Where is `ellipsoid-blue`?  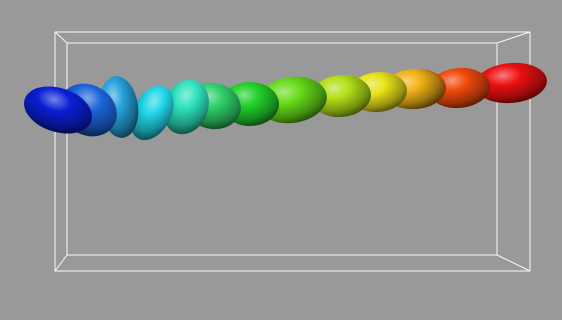
ellipsoid-blue is located at coordinates (58, 110).